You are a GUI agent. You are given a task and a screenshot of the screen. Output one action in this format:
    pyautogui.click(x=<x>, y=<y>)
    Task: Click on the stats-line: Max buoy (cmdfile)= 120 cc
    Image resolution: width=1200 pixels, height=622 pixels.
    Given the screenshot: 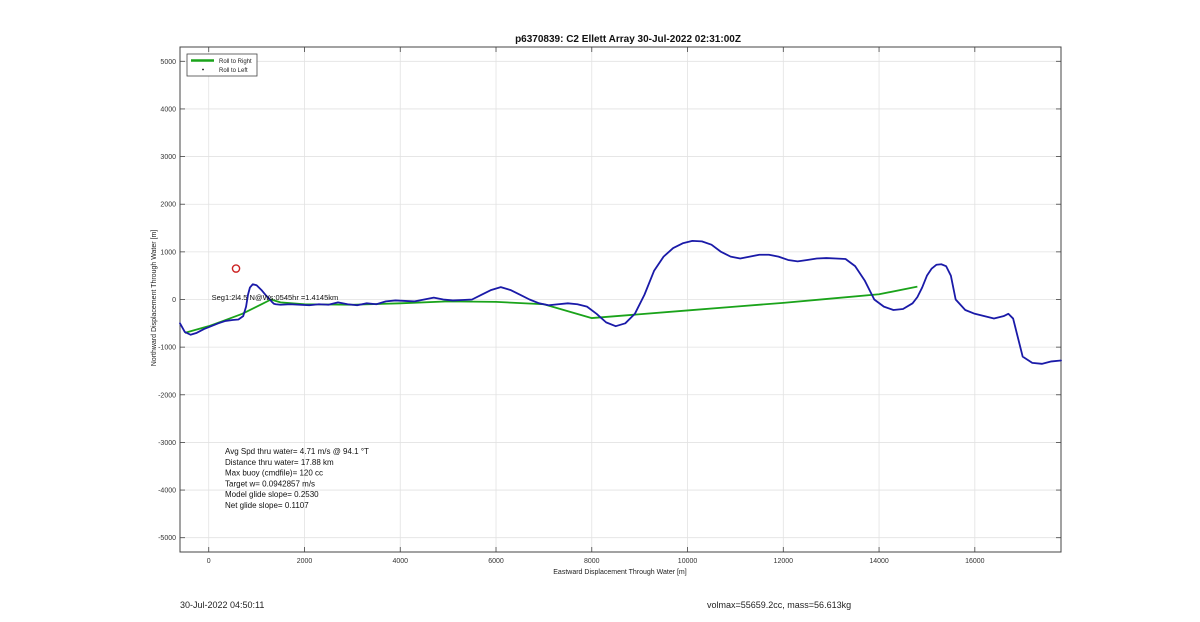 What is the action you would take?
    pyautogui.click(x=274, y=473)
    